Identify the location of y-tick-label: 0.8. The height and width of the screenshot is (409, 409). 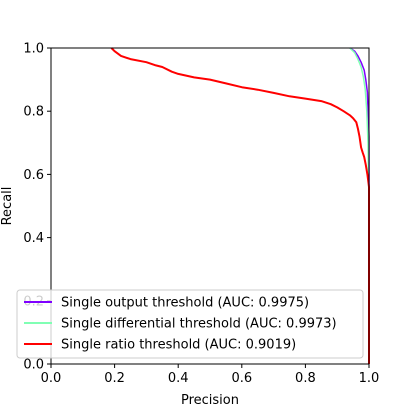
(33, 112).